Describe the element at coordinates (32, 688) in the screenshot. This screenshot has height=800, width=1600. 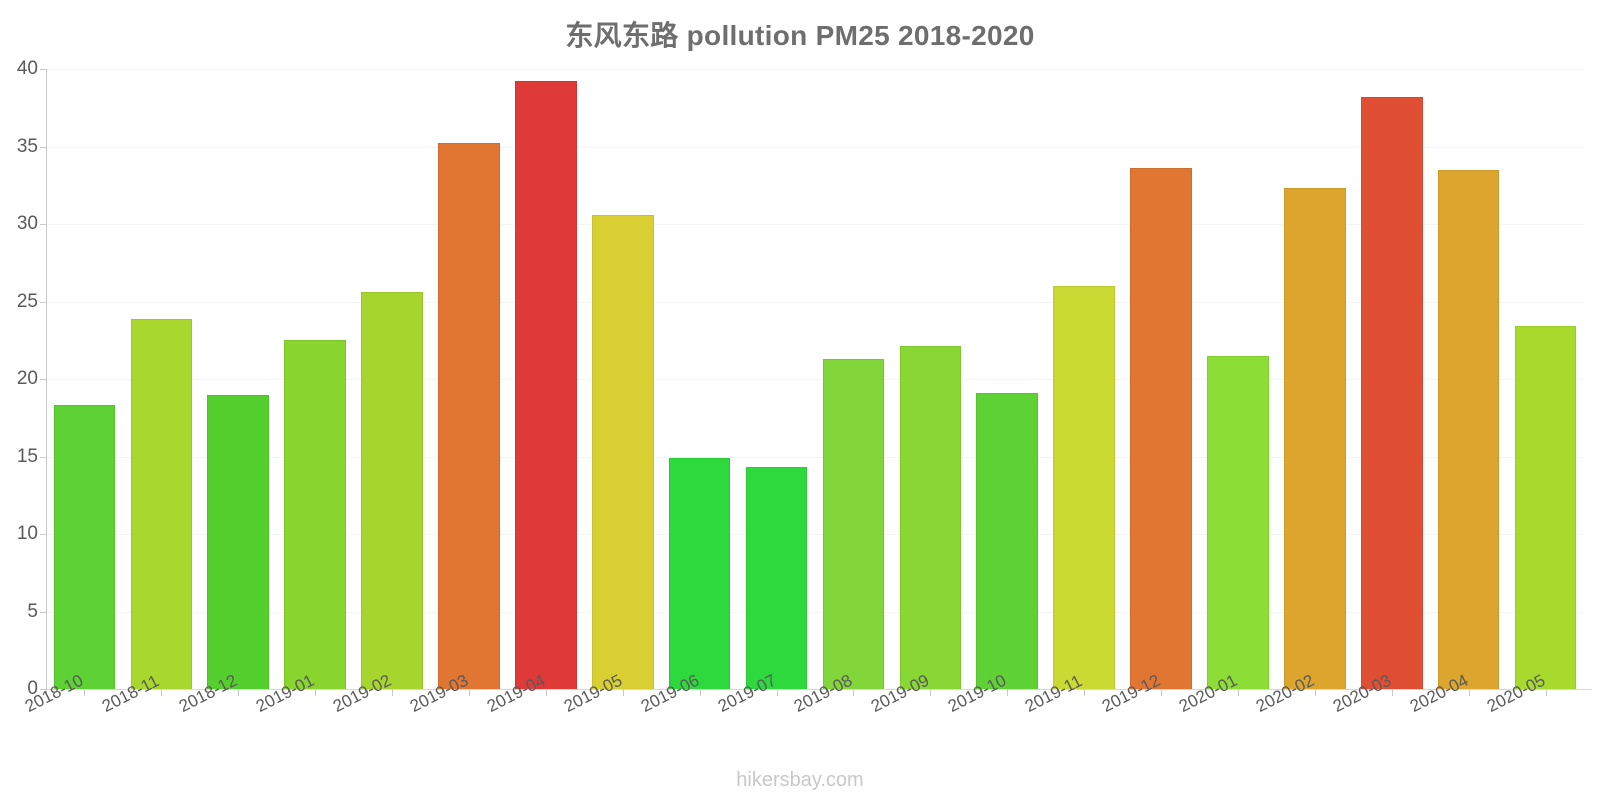
I see `y-tick-label: 0` at that location.